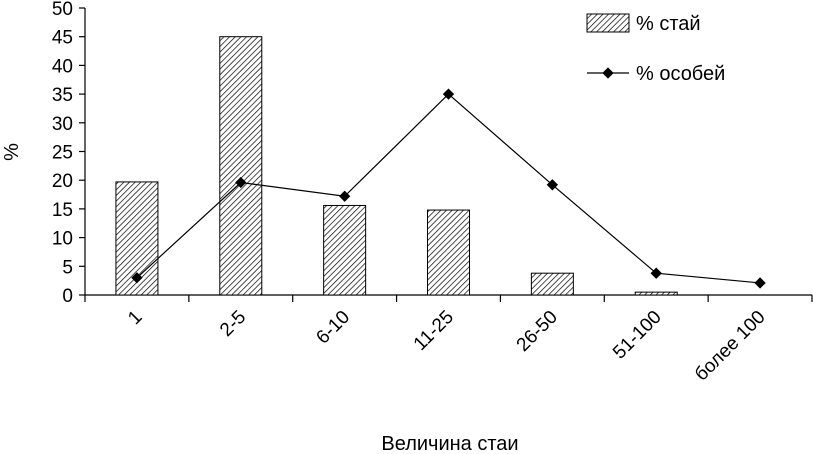 This screenshot has height=454, width=813. I want to click on x-tick-label: 1, so click(135, 318).